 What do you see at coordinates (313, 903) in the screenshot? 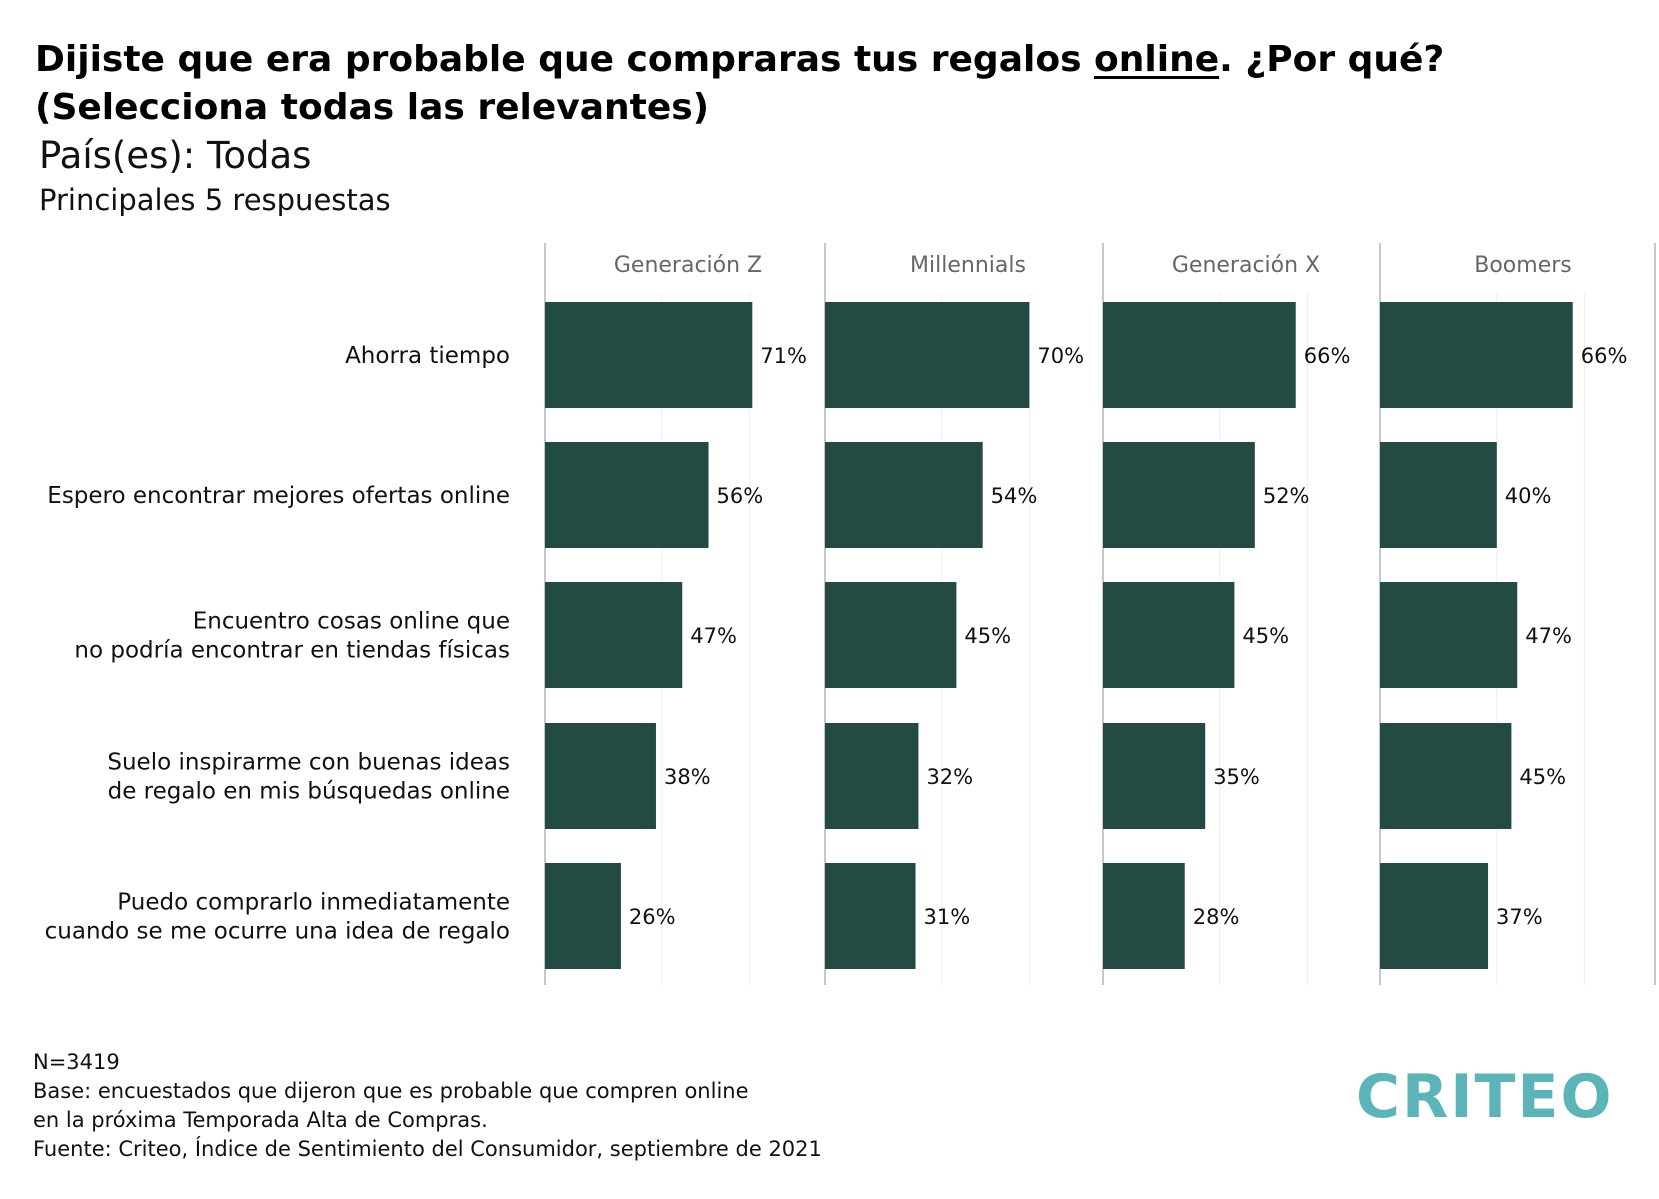
I see `category-label: Puedo comprarlo inmediatamente` at bounding box center [313, 903].